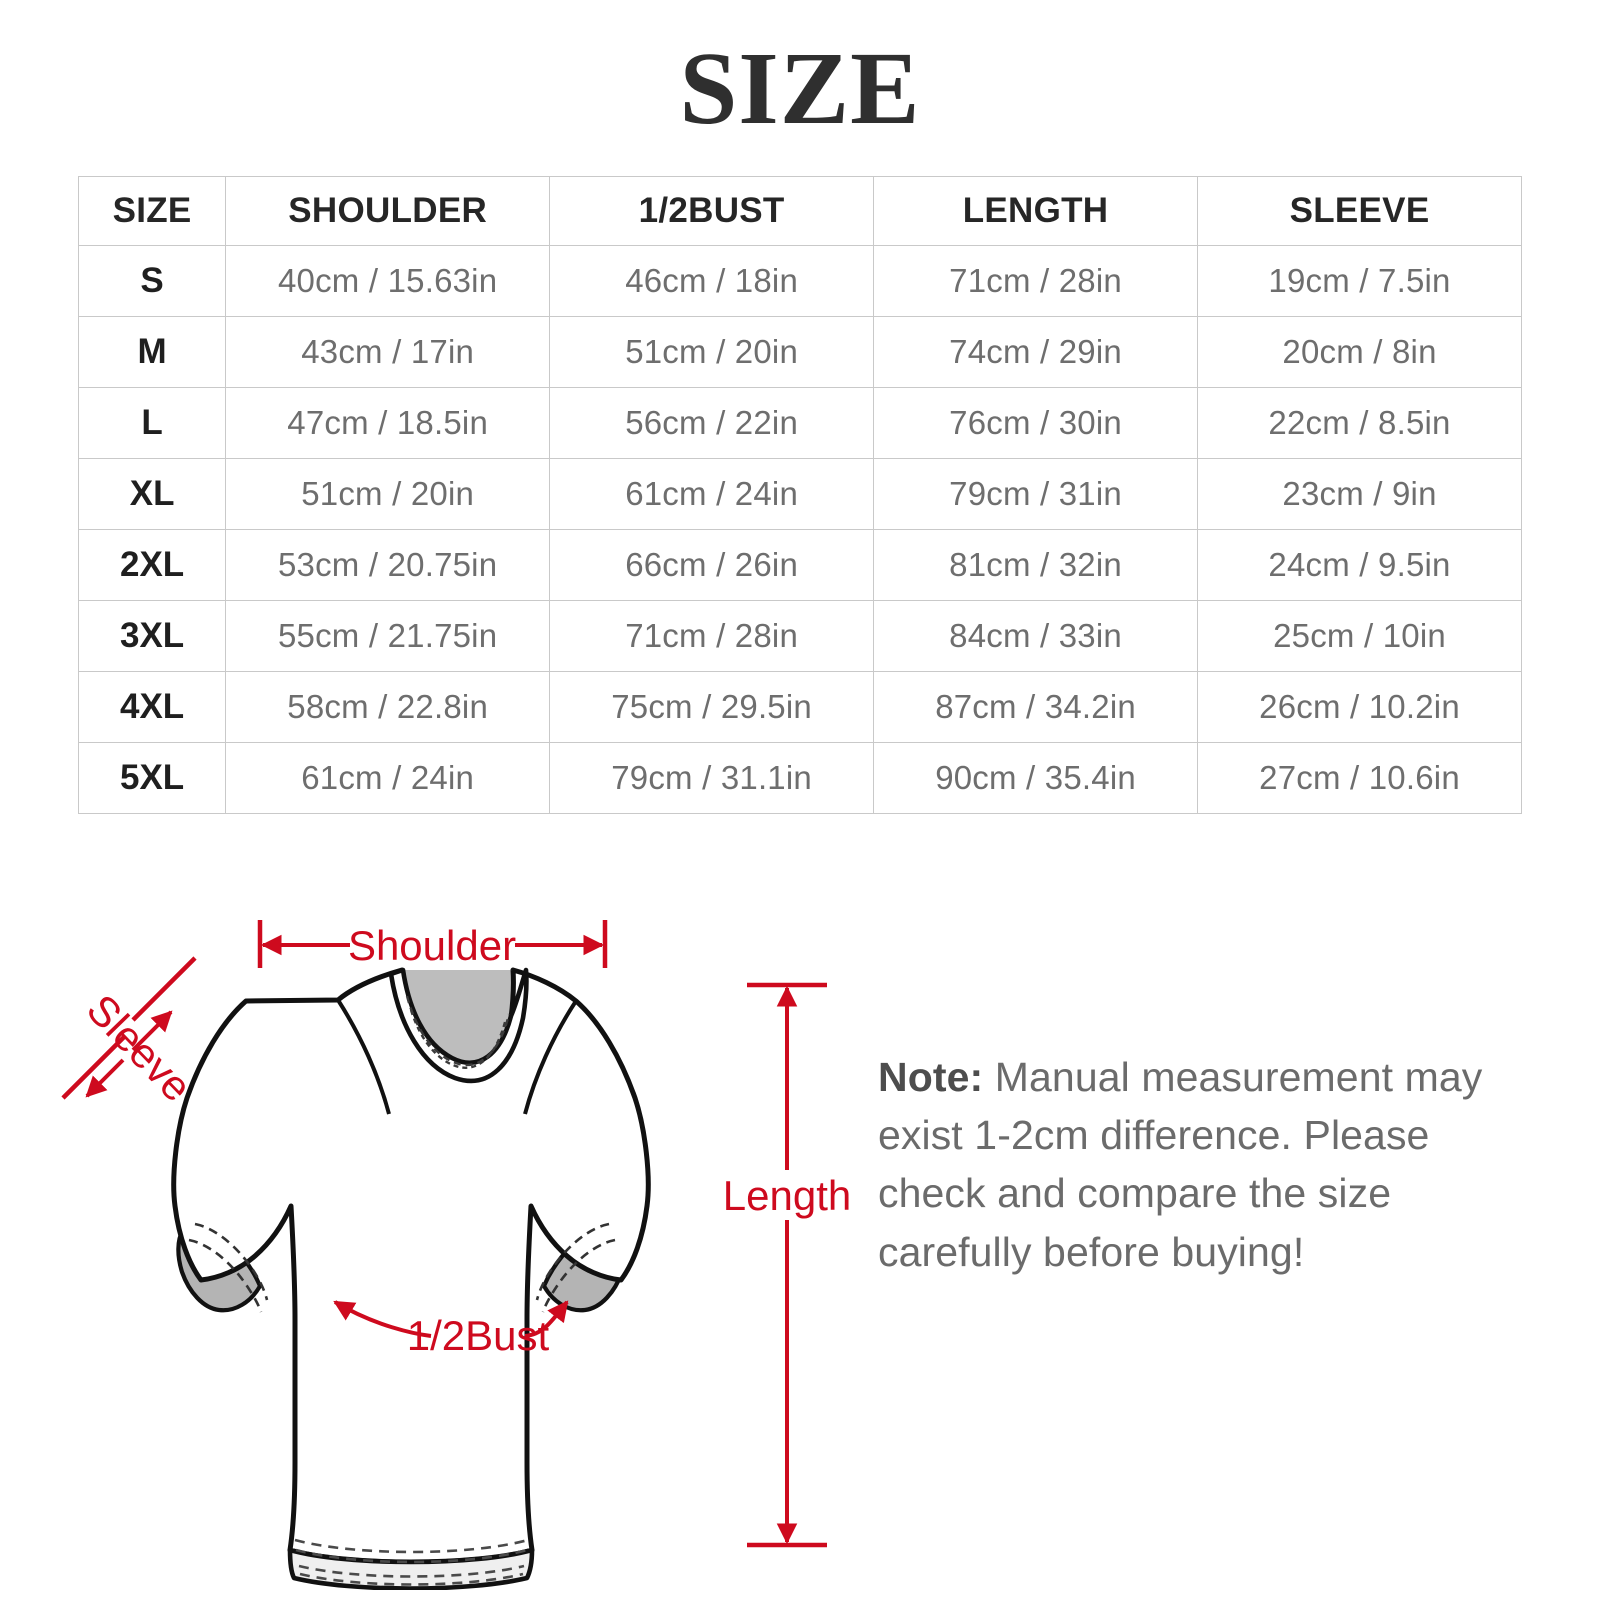  I want to click on sleeve-label: Sleeve, so click(139, 1047).